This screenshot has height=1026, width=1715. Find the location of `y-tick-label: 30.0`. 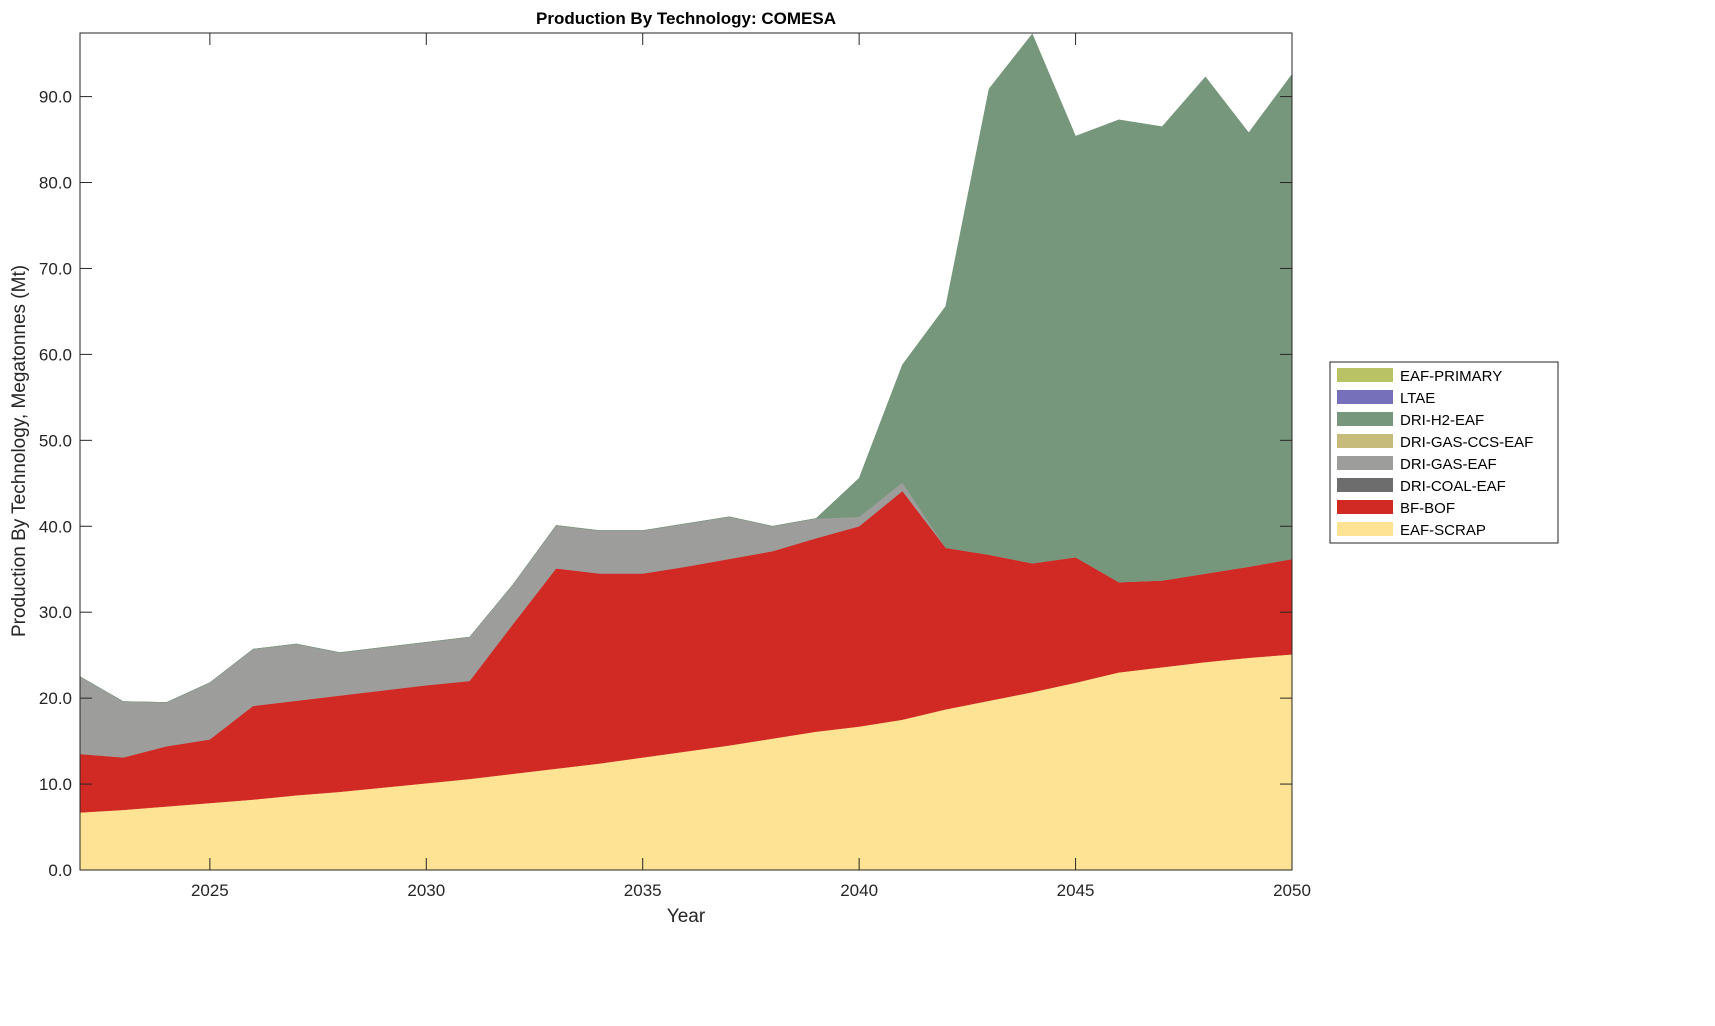

y-tick-label: 30.0 is located at coordinates (55, 612).